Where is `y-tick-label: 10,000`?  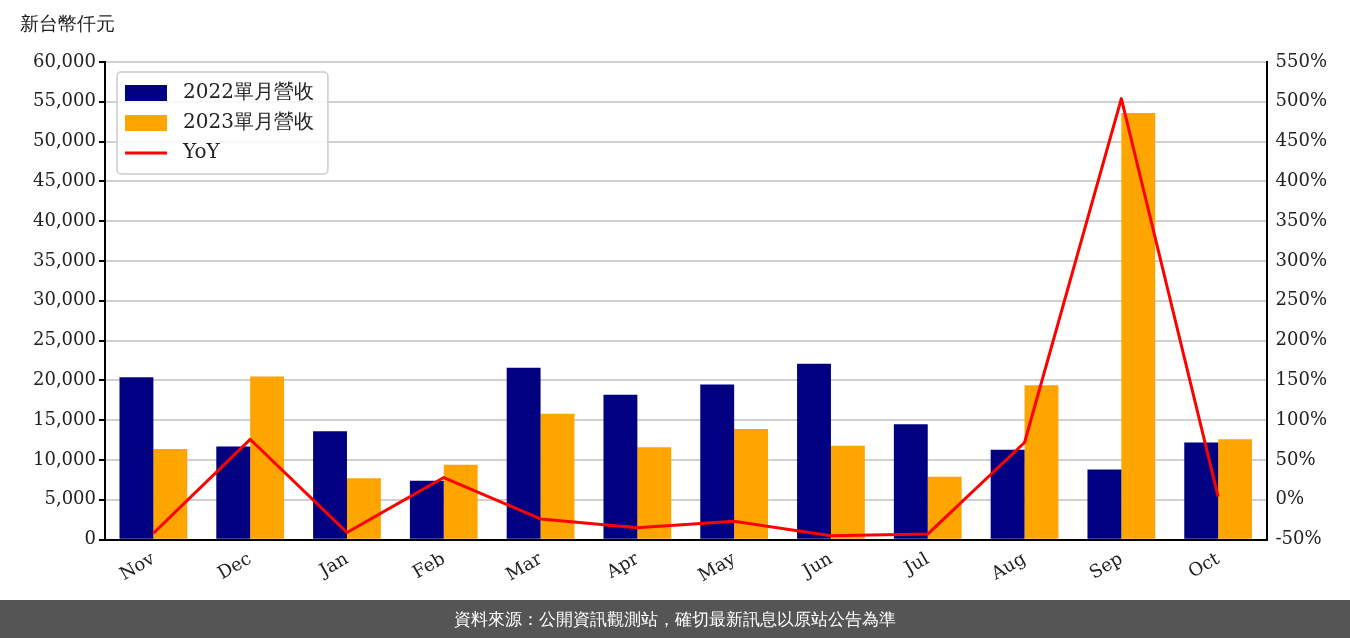 y-tick-label: 10,000 is located at coordinates (64, 458).